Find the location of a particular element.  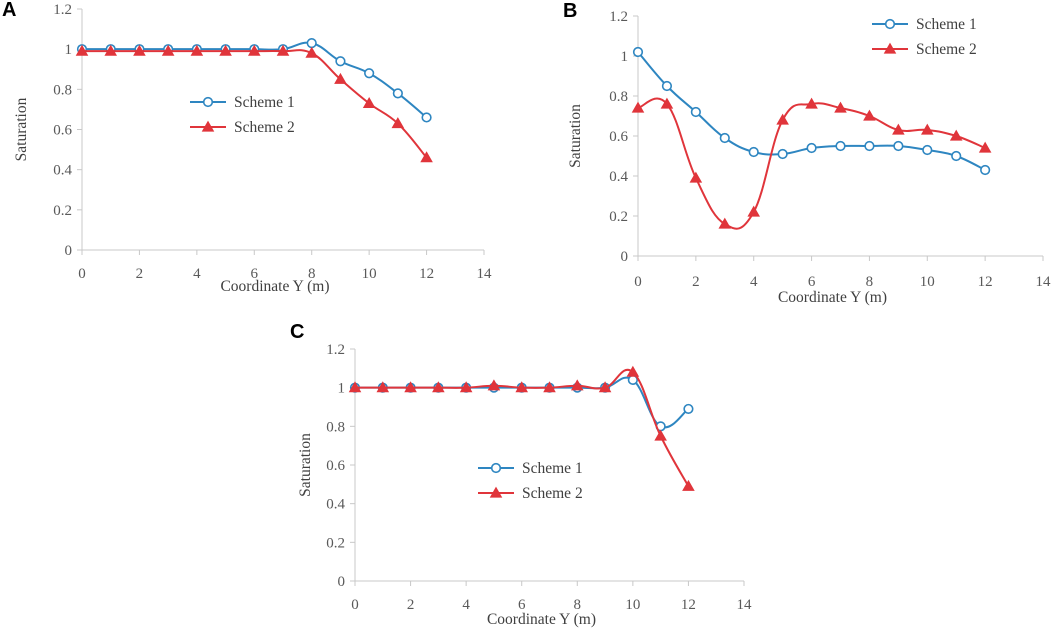

panel-c-y-tick-label: 0.6 is located at coordinates (335, 466).